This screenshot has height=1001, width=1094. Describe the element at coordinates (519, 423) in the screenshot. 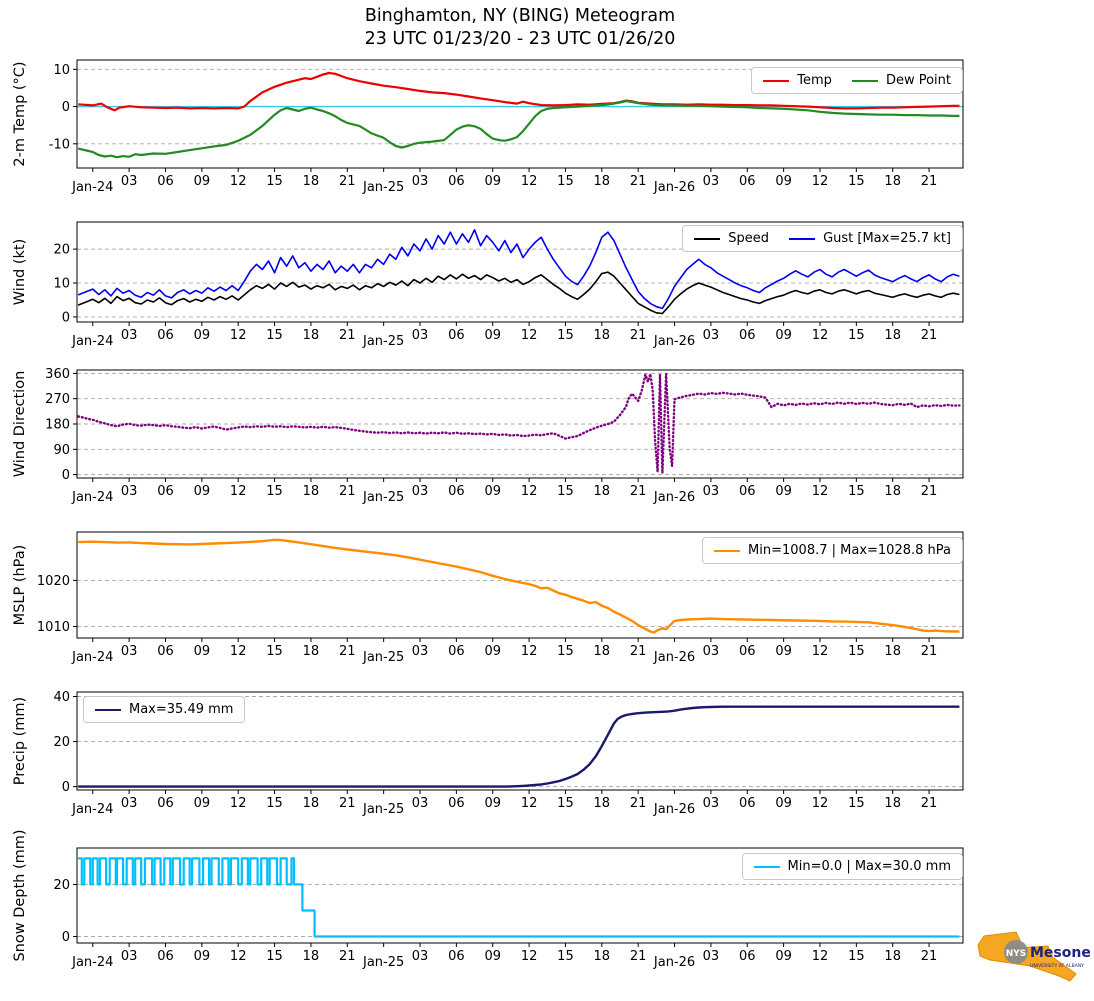

I see `wind-direction-dots` at that location.